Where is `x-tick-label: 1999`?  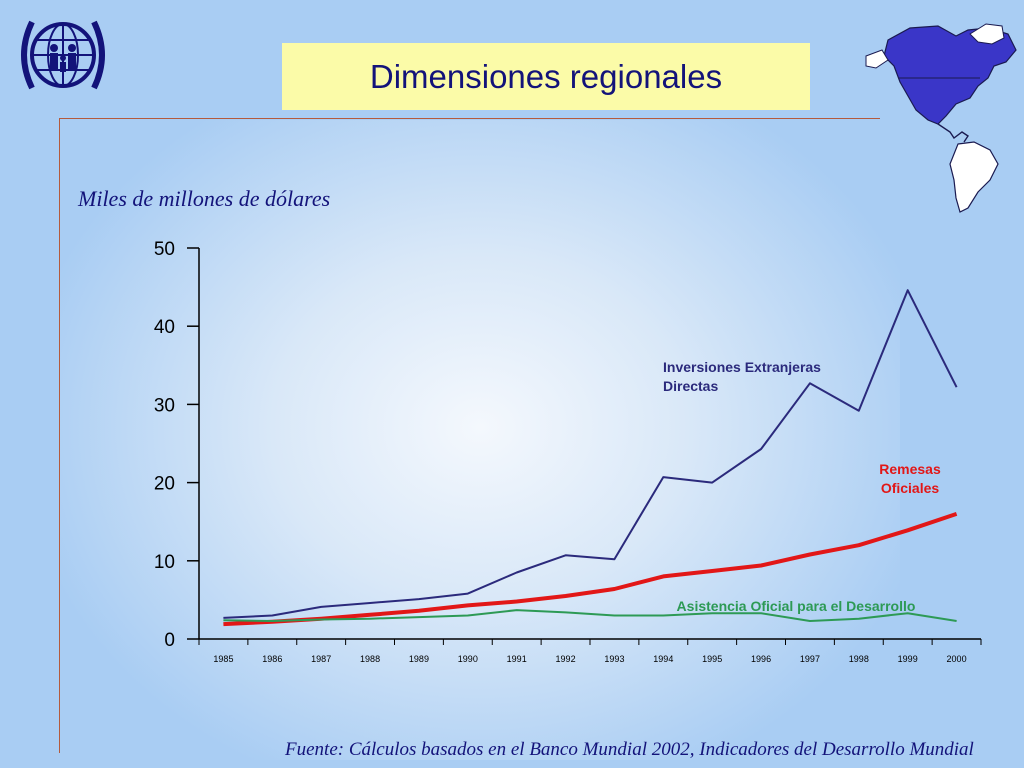 x-tick-label: 1999 is located at coordinates (908, 659).